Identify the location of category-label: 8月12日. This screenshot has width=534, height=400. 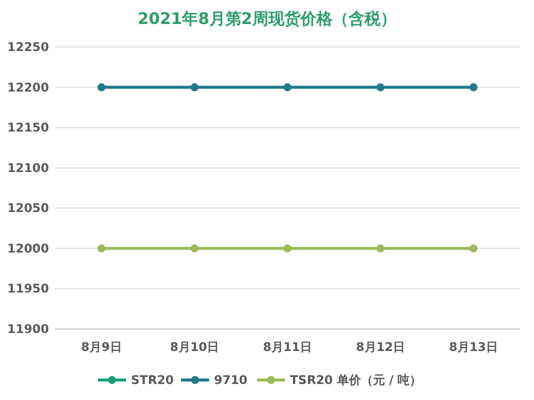
(381, 347).